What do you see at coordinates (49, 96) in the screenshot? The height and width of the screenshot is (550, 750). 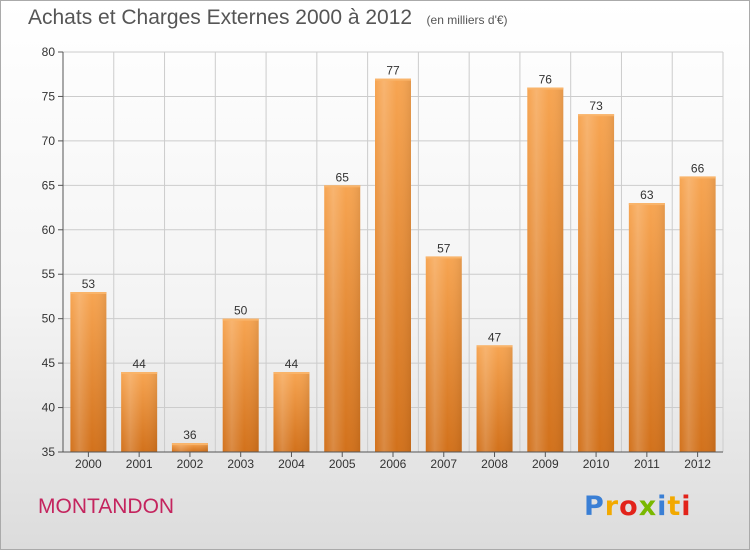 I see `y-tick-label: 75` at bounding box center [49, 96].